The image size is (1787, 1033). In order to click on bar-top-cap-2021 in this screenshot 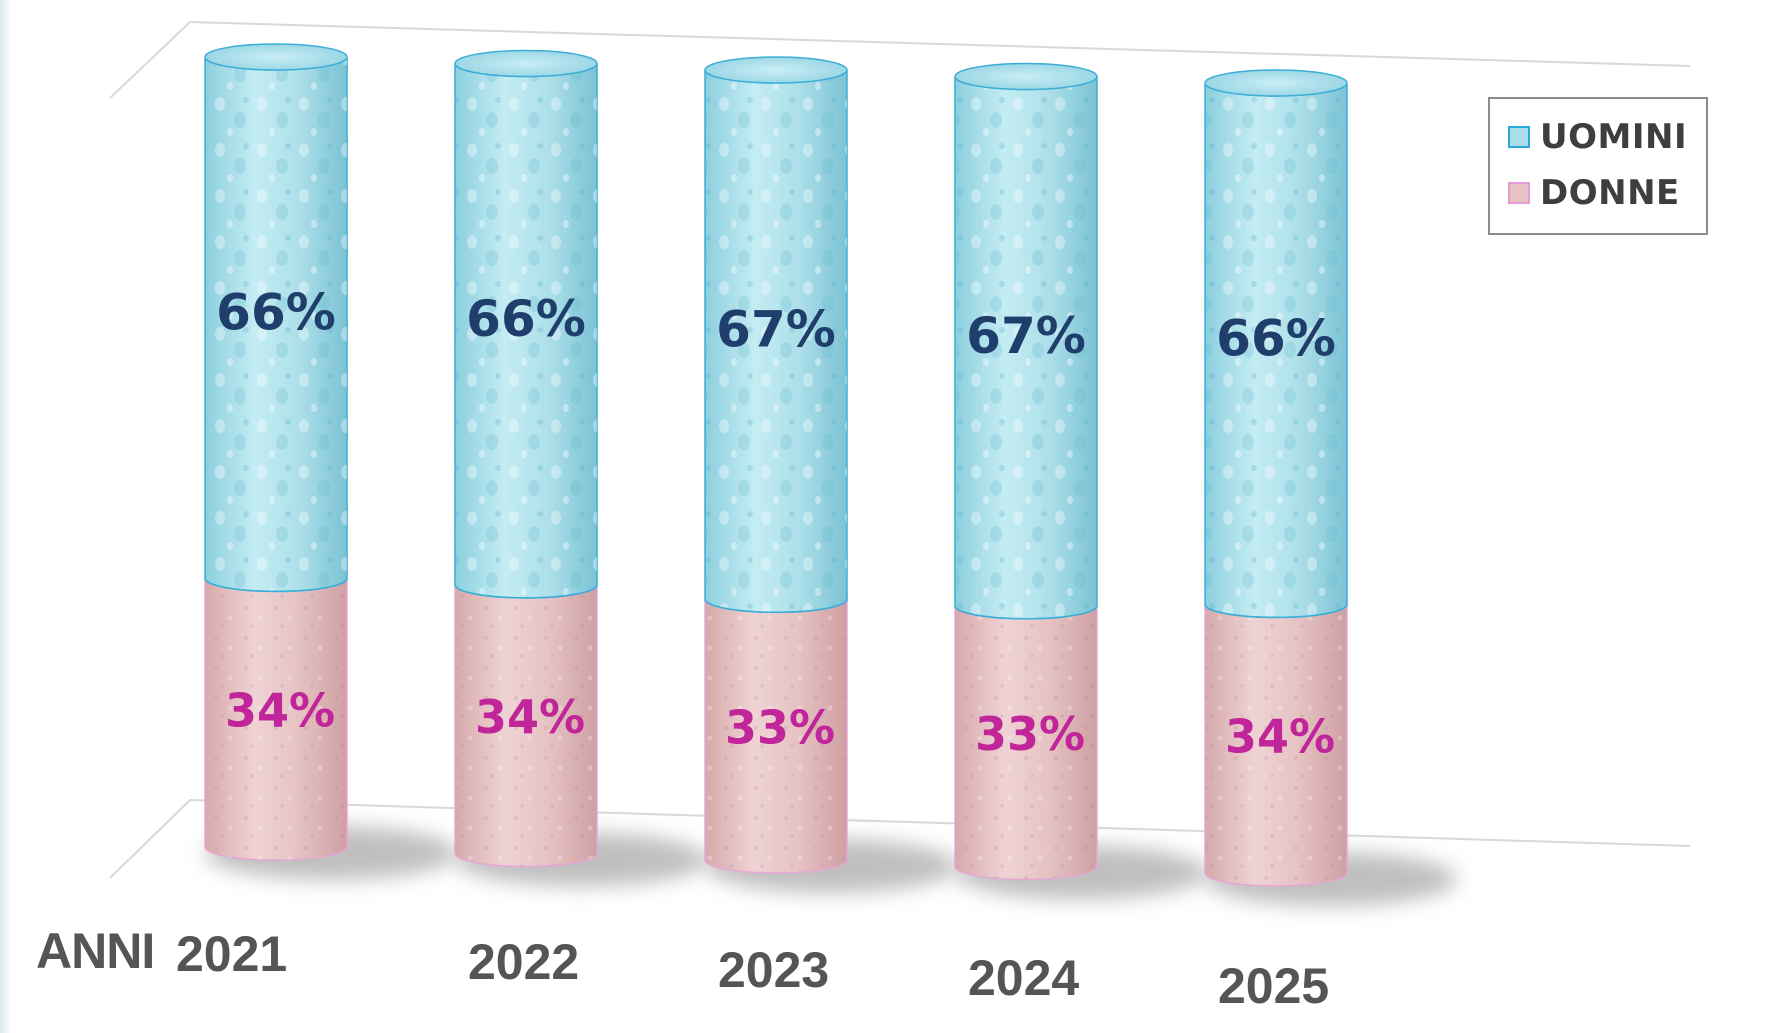, I will do `click(276, 57)`.